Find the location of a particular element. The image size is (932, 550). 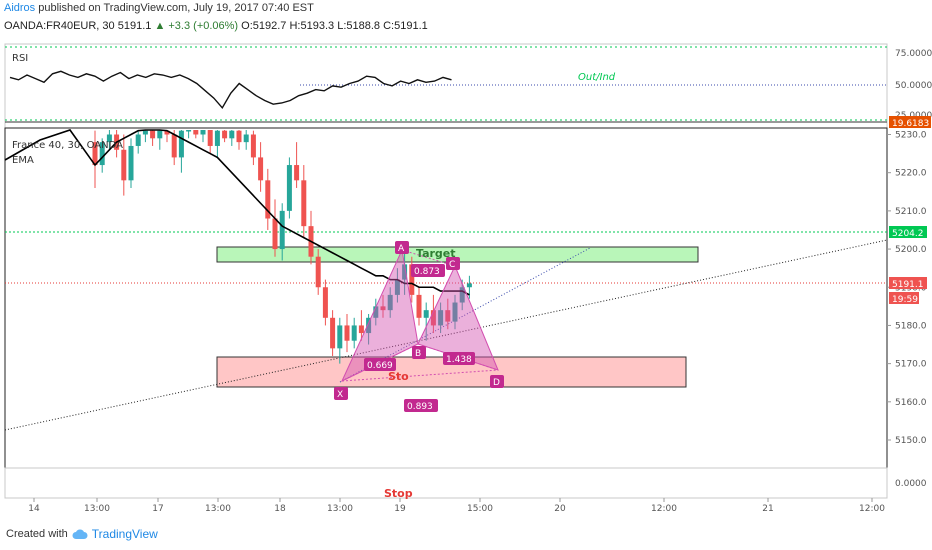

price-change: ▲ +3.3 (+0.06%) is located at coordinates (196, 26).